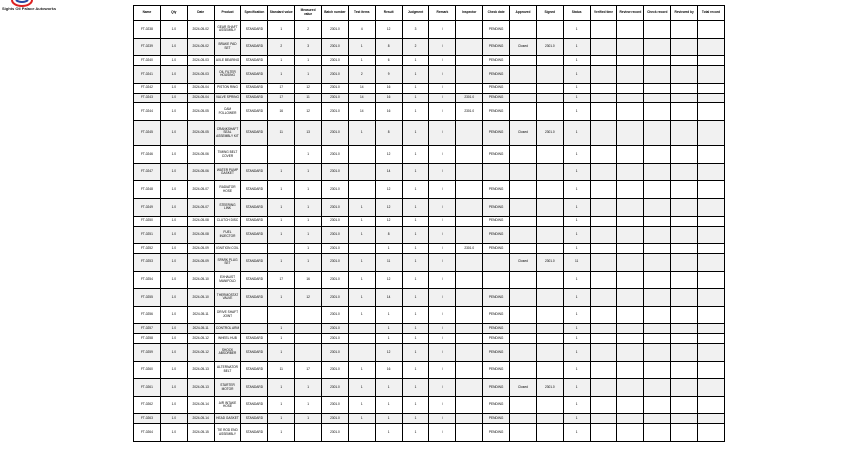  Describe the element at coordinates (227, 221) in the screenshot. I see `table-cell: CLUTCH DISC` at that location.